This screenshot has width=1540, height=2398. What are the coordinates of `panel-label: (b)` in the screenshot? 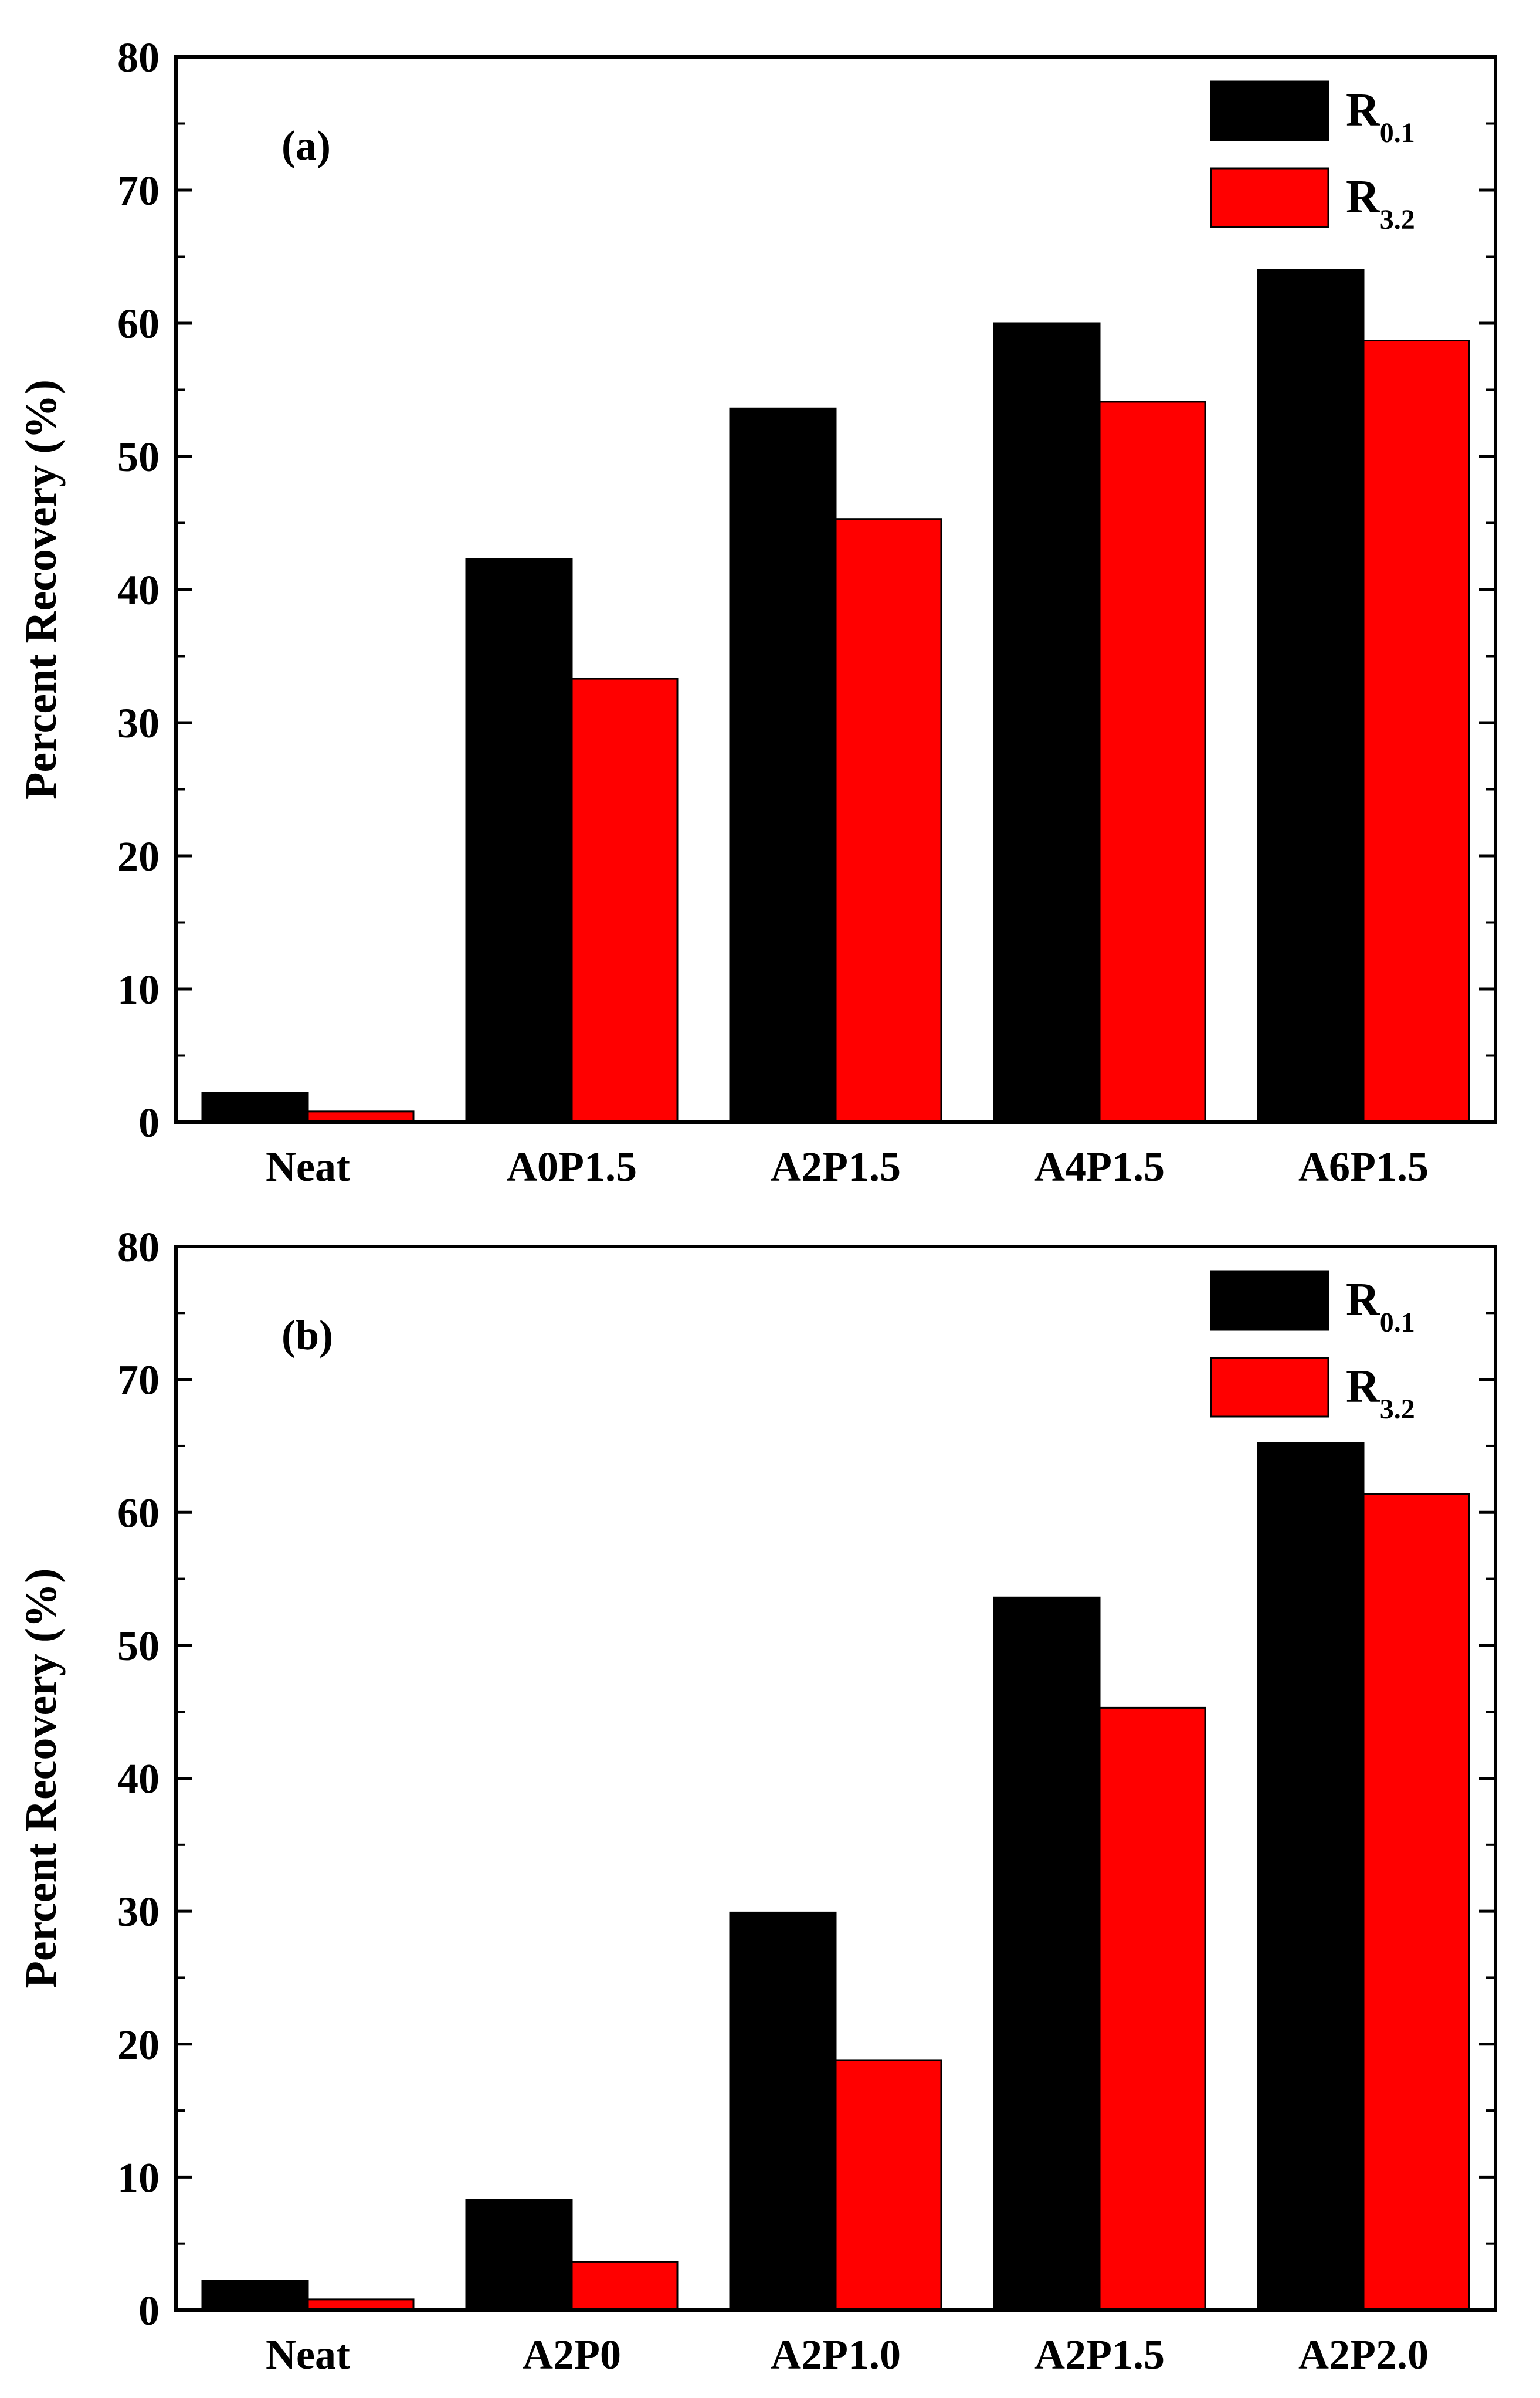 It's located at (307, 1335).